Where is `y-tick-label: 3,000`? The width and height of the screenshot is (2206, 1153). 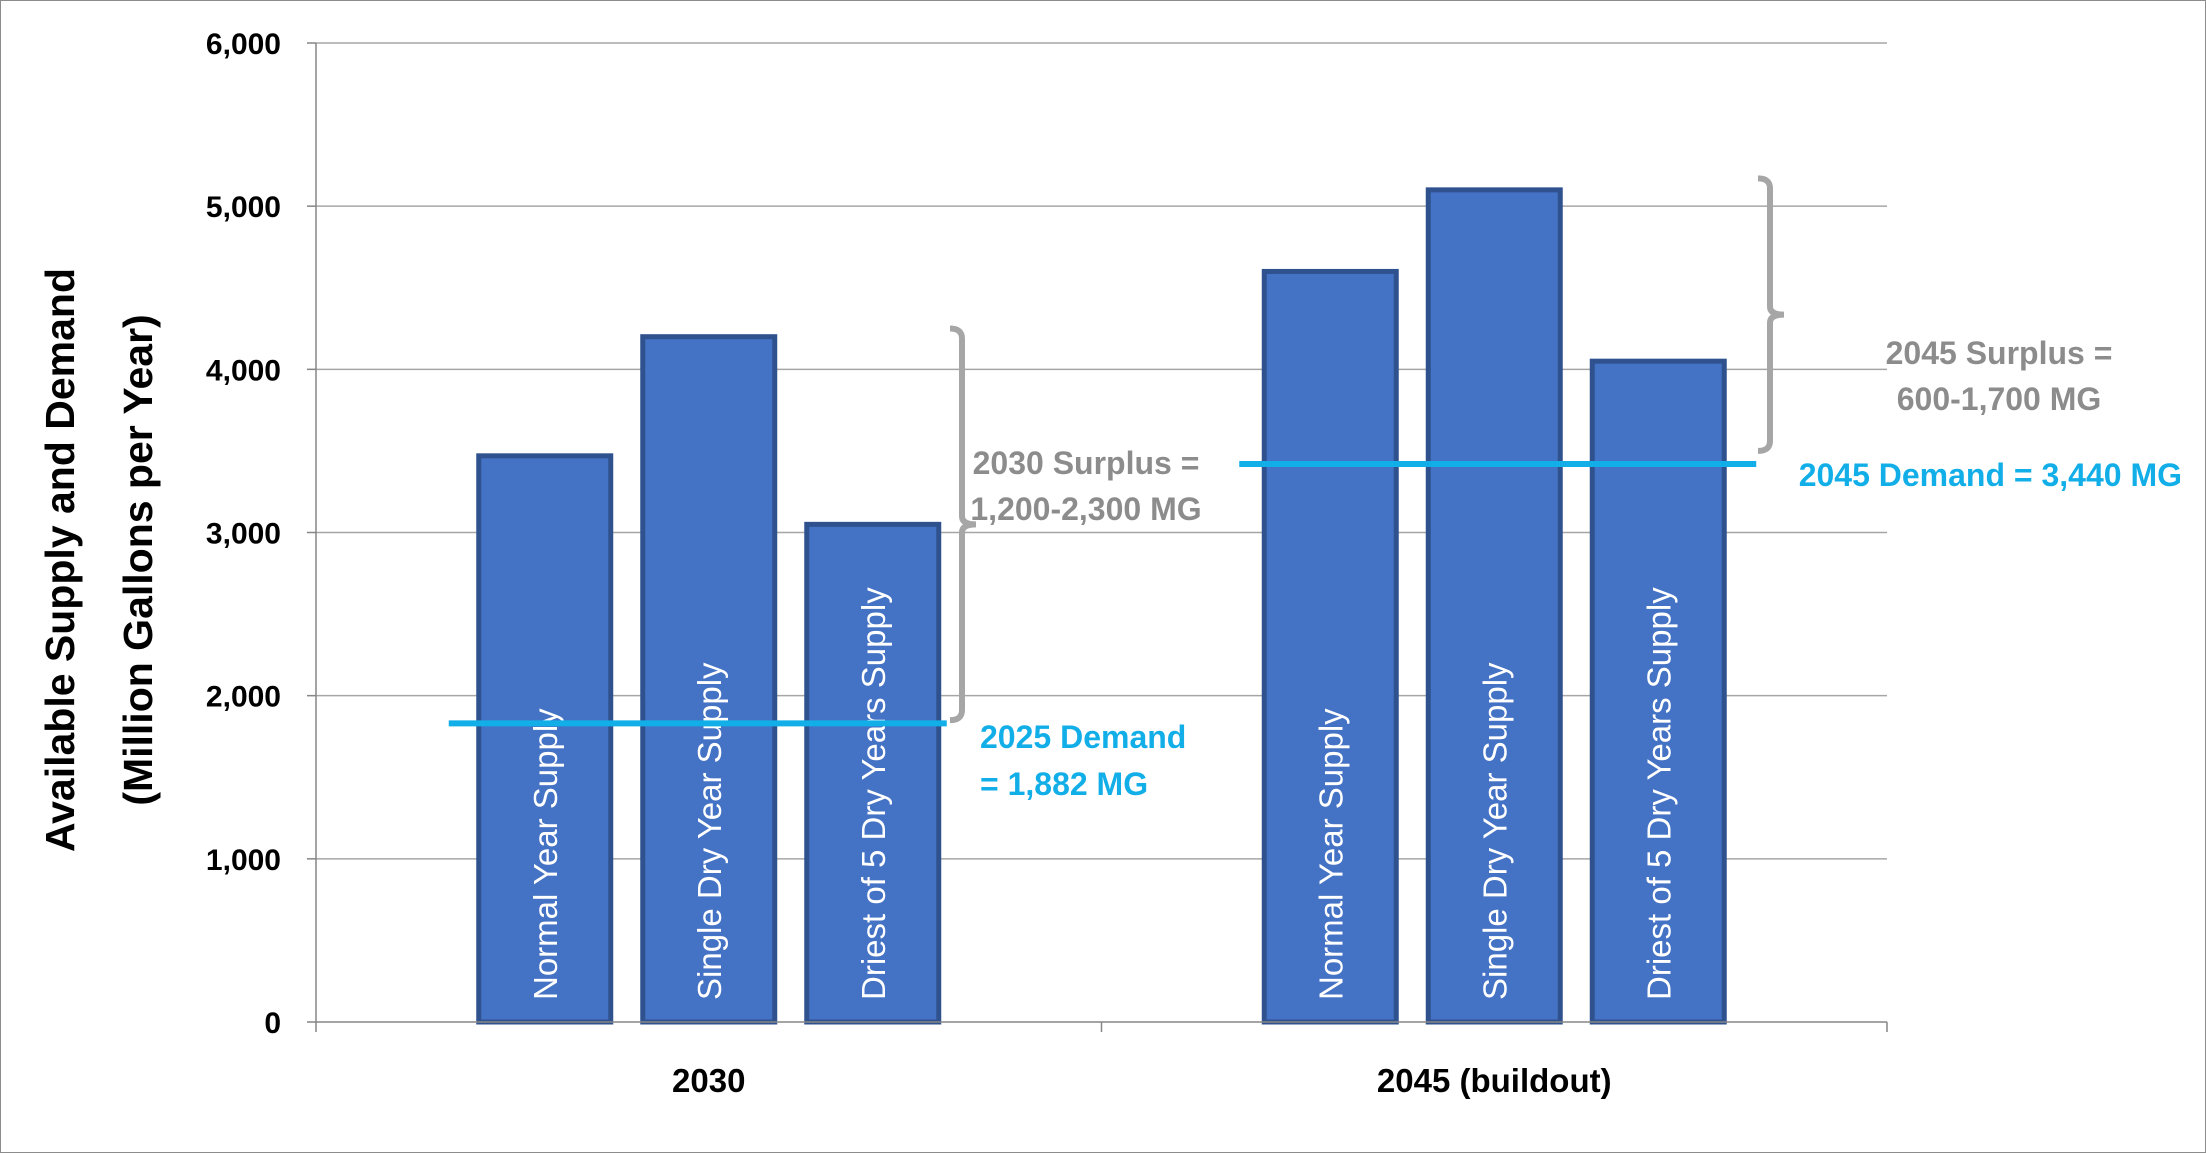 y-tick-label: 3,000 is located at coordinates (243, 534).